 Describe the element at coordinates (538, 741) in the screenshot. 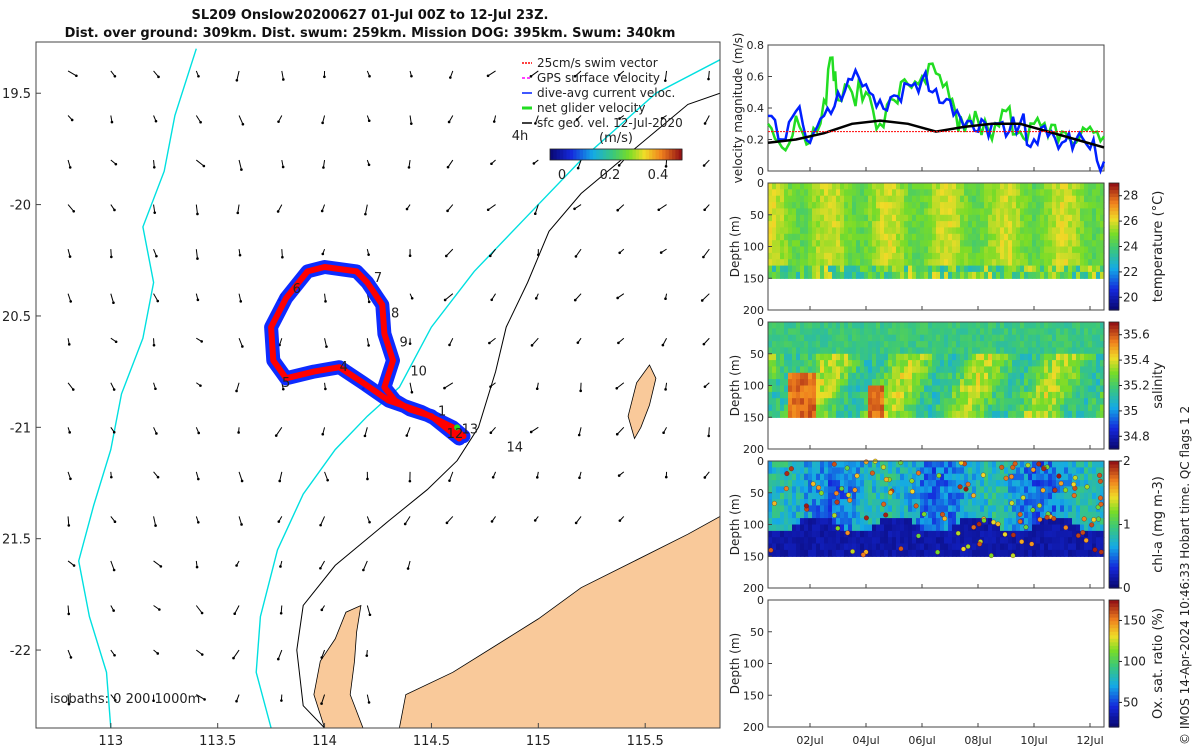

I see `map-x-tick-label: 115` at that location.